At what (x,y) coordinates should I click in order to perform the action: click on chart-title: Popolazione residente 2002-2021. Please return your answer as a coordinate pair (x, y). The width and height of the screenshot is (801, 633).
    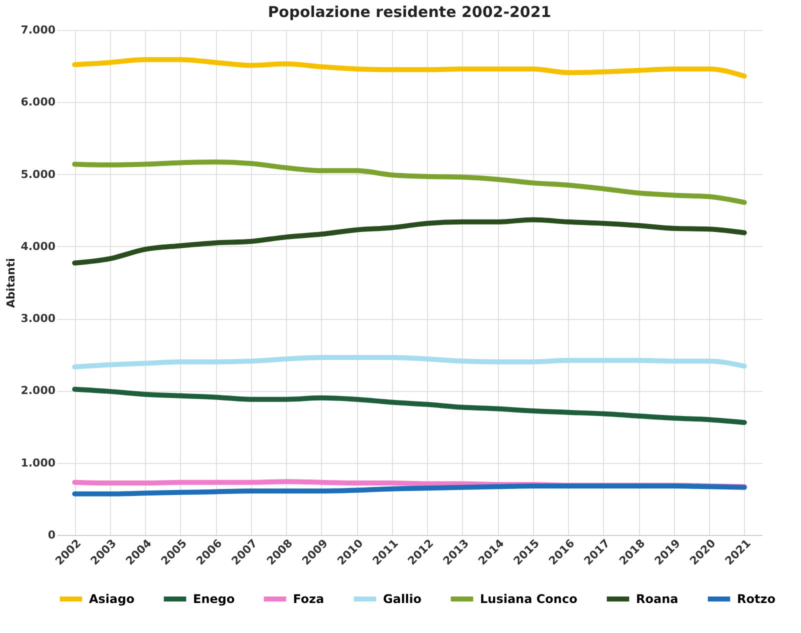
    Looking at the image, I should click on (410, 12).